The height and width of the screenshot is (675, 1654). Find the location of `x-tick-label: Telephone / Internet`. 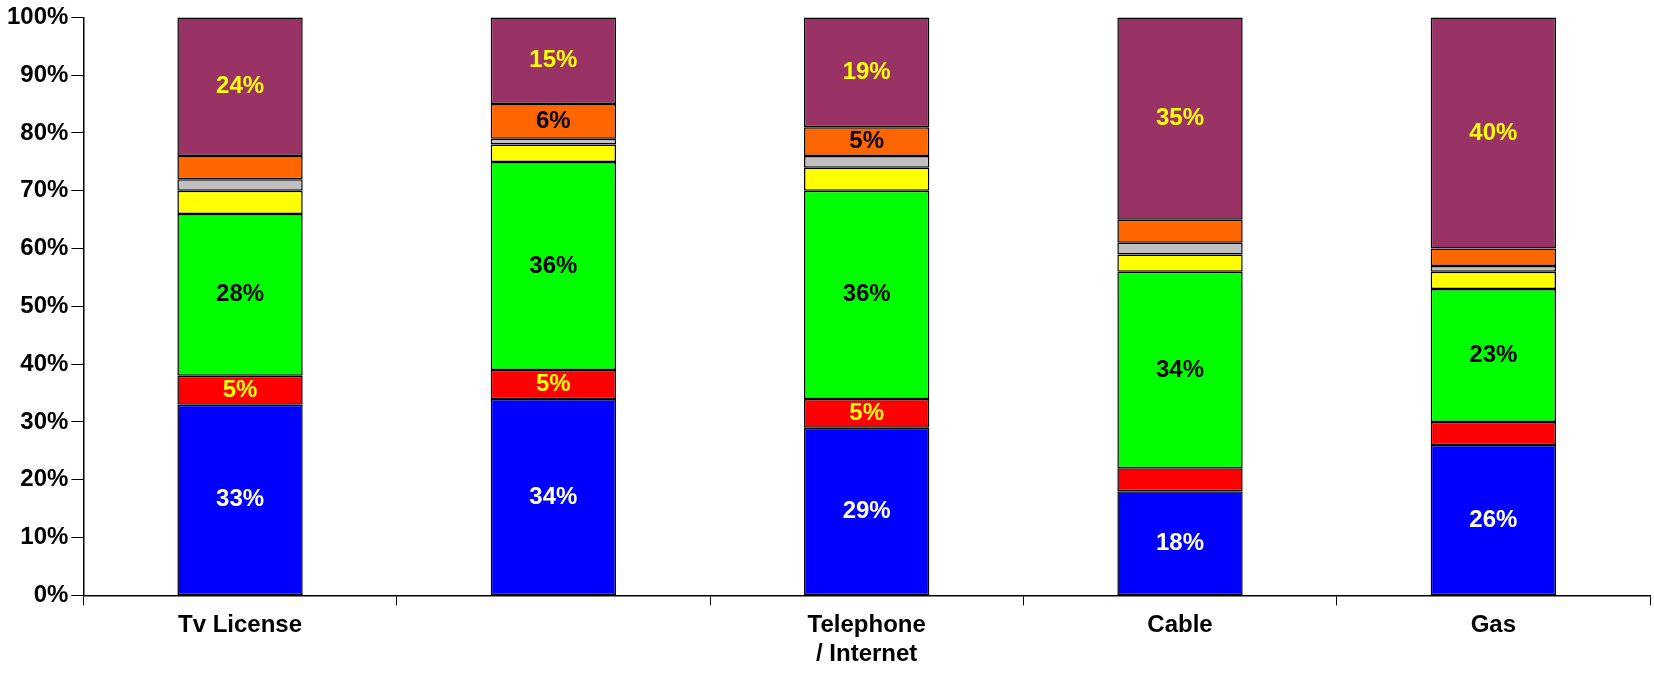

x-tick-label: Telephone / Internet is located at coordinates (866, 638).